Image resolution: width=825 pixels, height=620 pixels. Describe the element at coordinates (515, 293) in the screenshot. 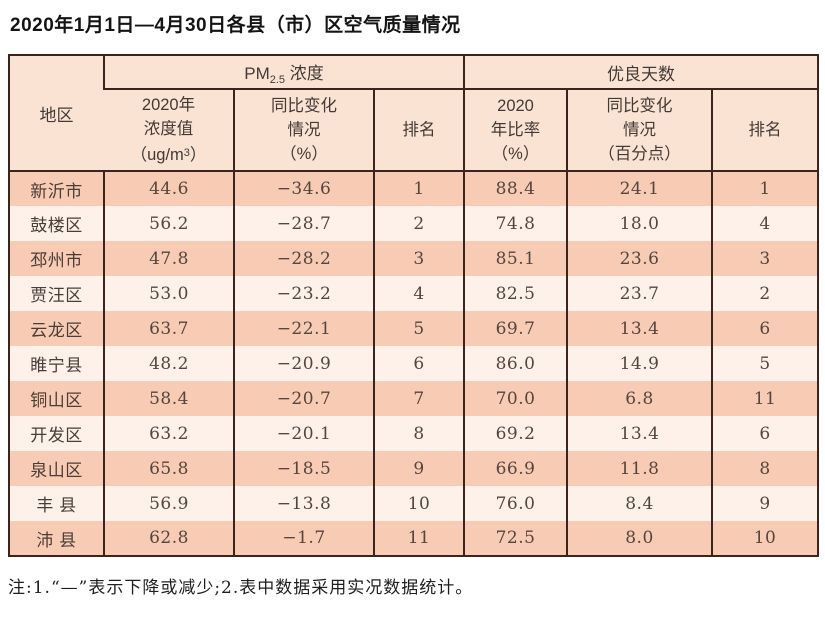

I see `cell-good-rate: 82.5` at that location.